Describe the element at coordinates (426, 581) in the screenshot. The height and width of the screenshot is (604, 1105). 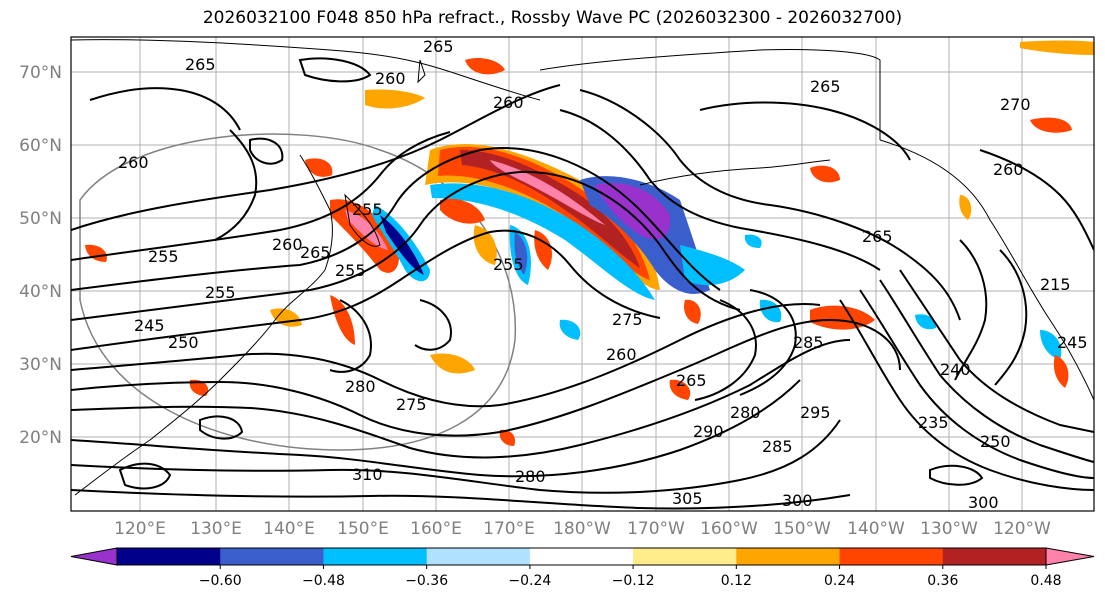
I see `colorbar-tick-label: −0.36` at that location.